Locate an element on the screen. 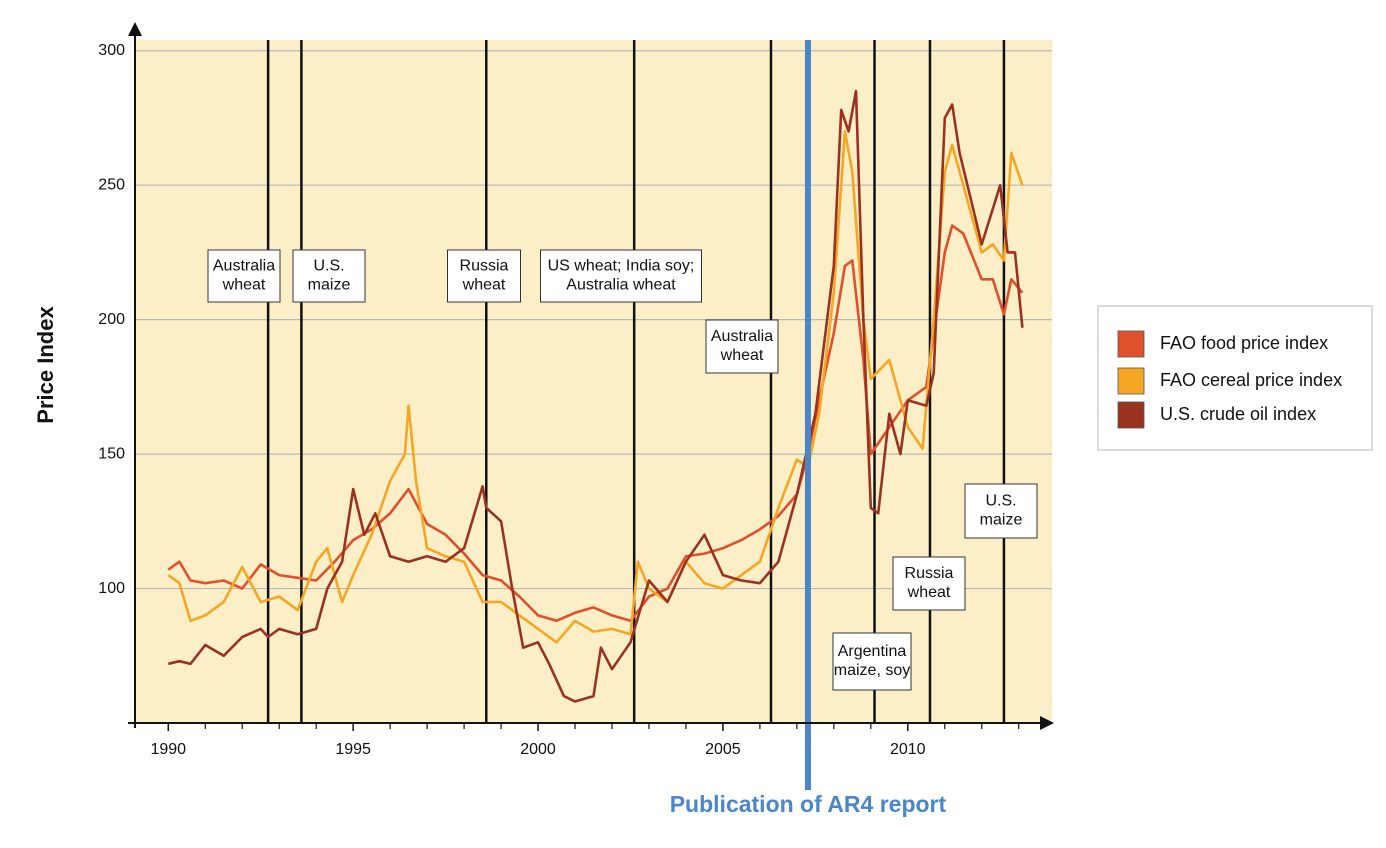 Image resolution: width=1386 pixels, height=848 pixels. y-tick-label: 200 is located at coordinates (111, 319).